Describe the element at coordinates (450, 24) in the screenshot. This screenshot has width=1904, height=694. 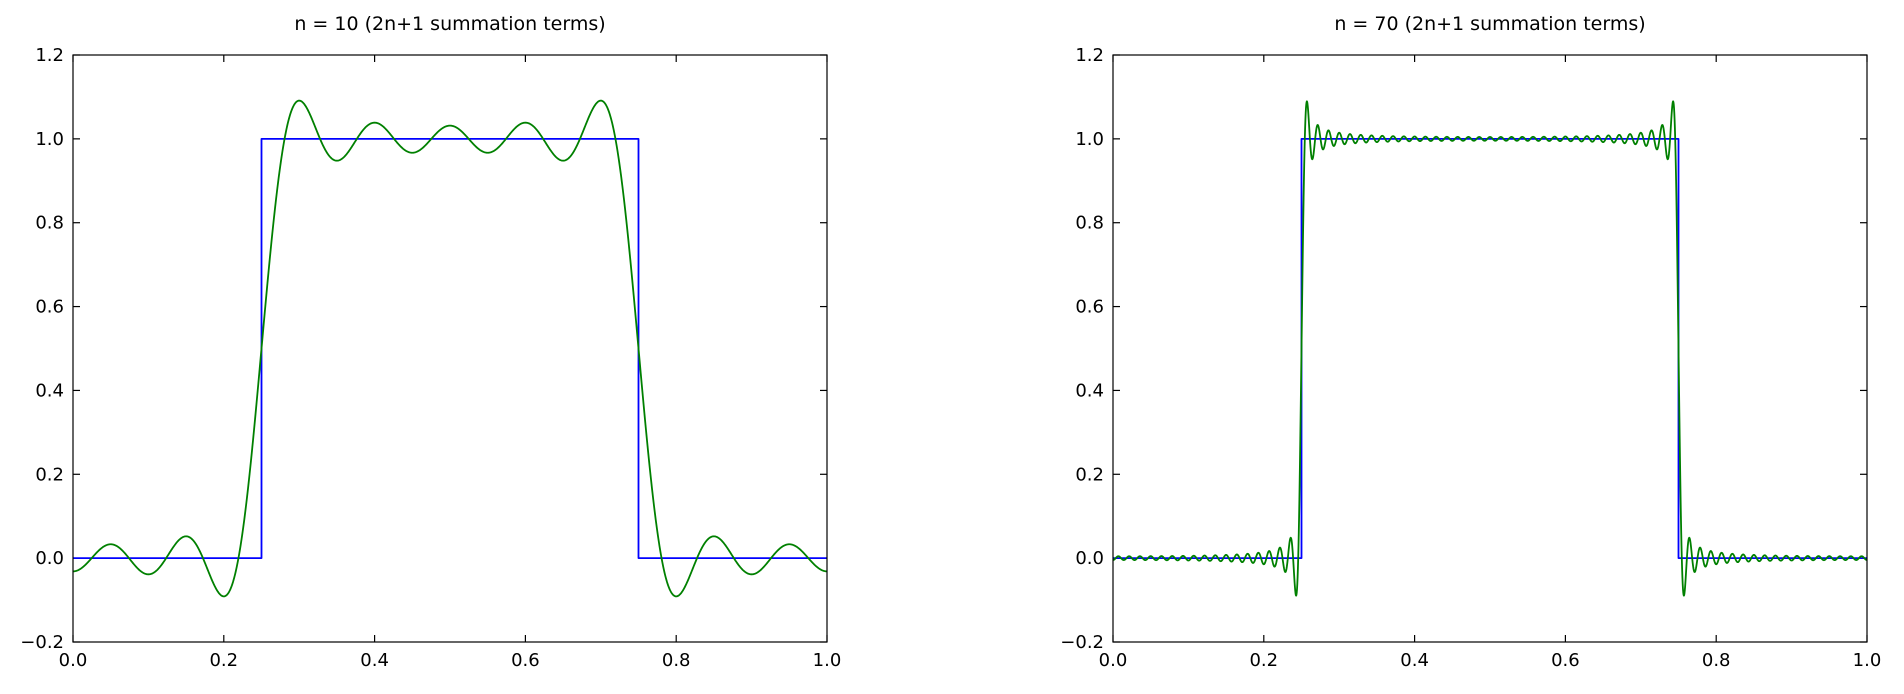
I see `chart-title-left: n = 10 (2n+1 summation terms)` at that location.